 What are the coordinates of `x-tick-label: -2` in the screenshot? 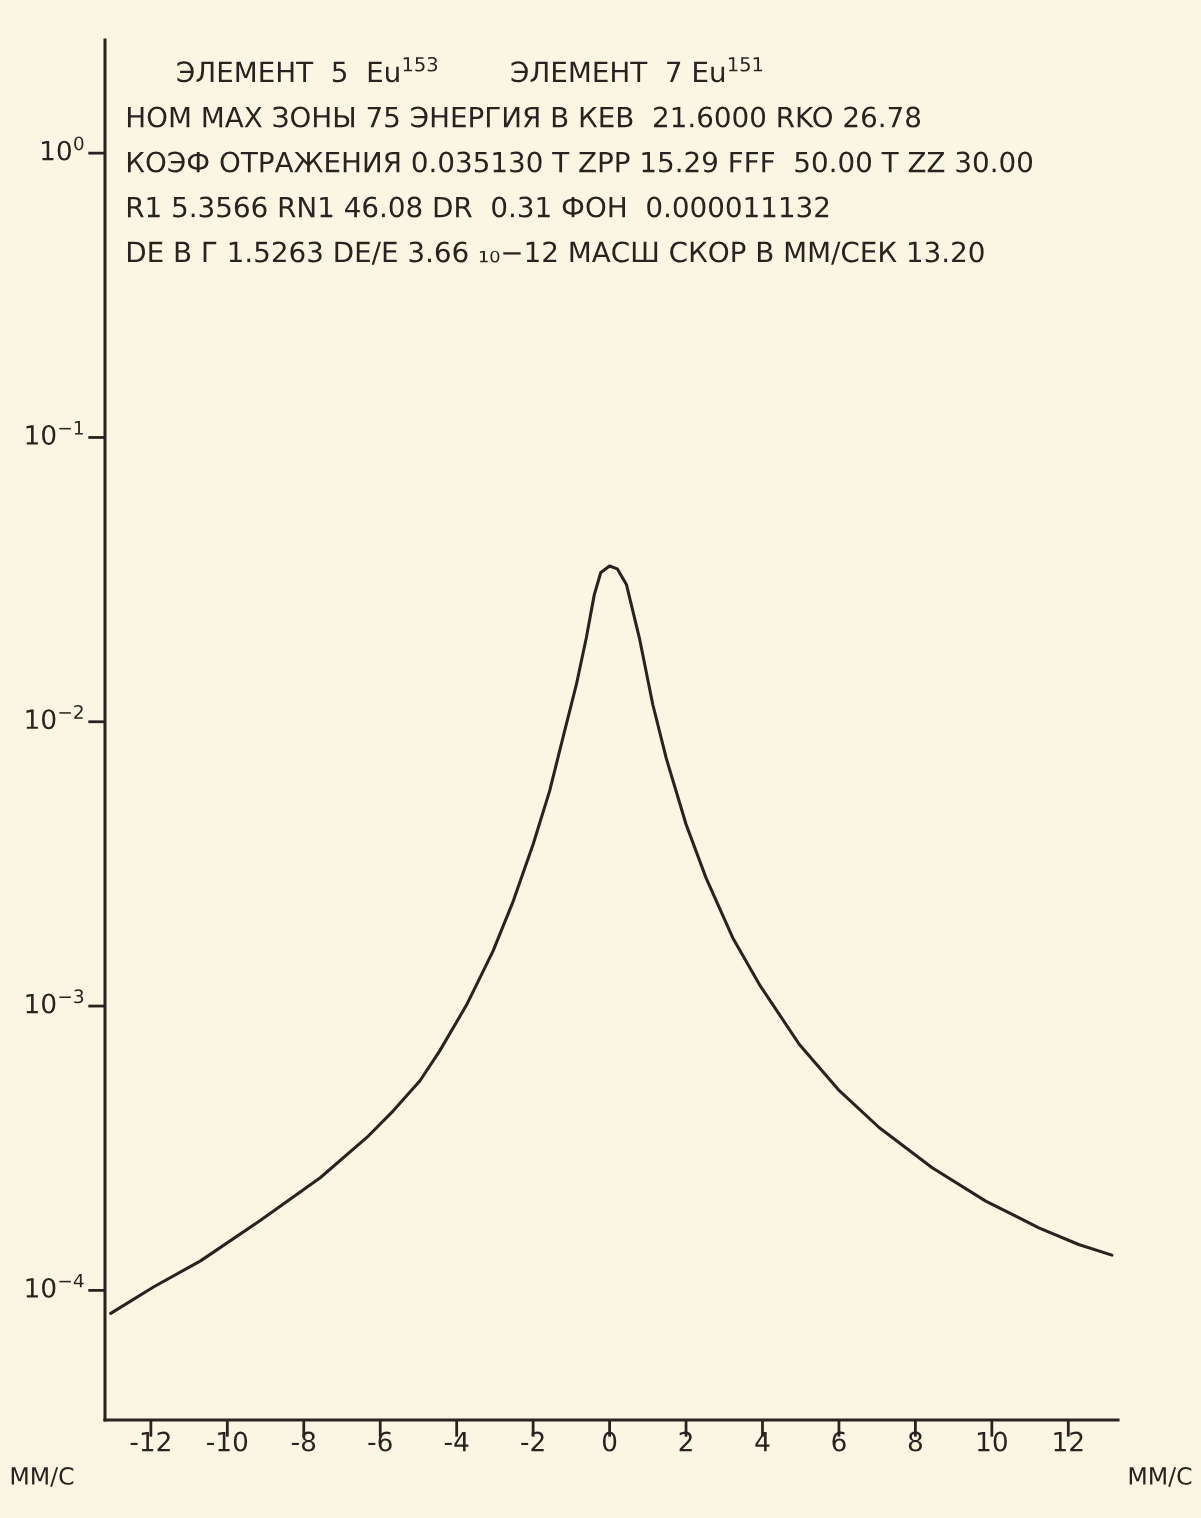 It's located at (532, 1441).